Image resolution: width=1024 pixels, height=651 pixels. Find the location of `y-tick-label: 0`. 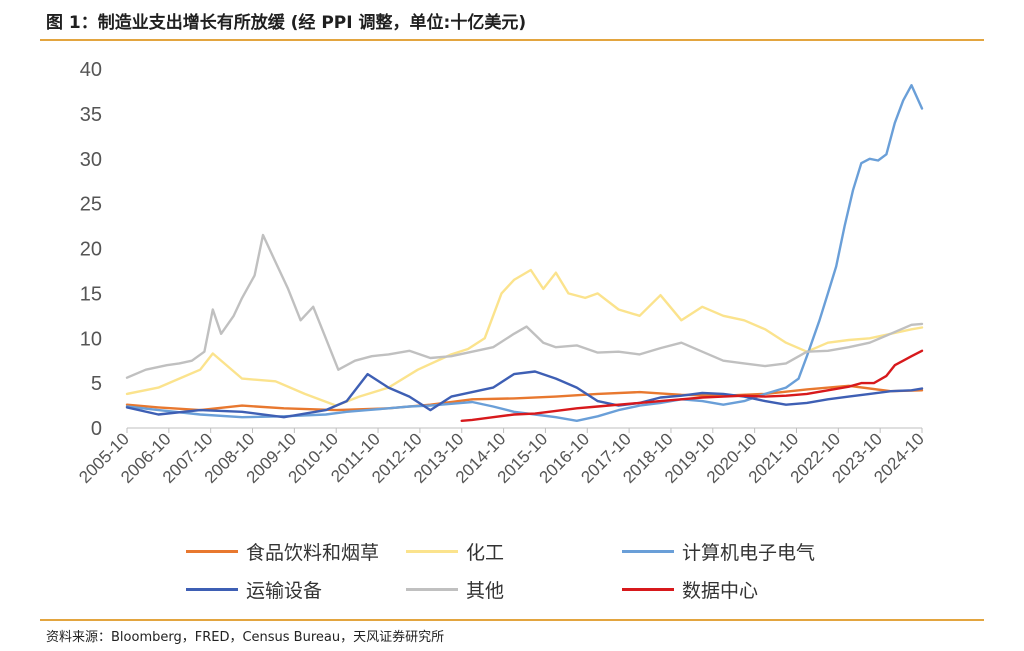

y-tick-label: 0 is located at coordinates (96, 429).